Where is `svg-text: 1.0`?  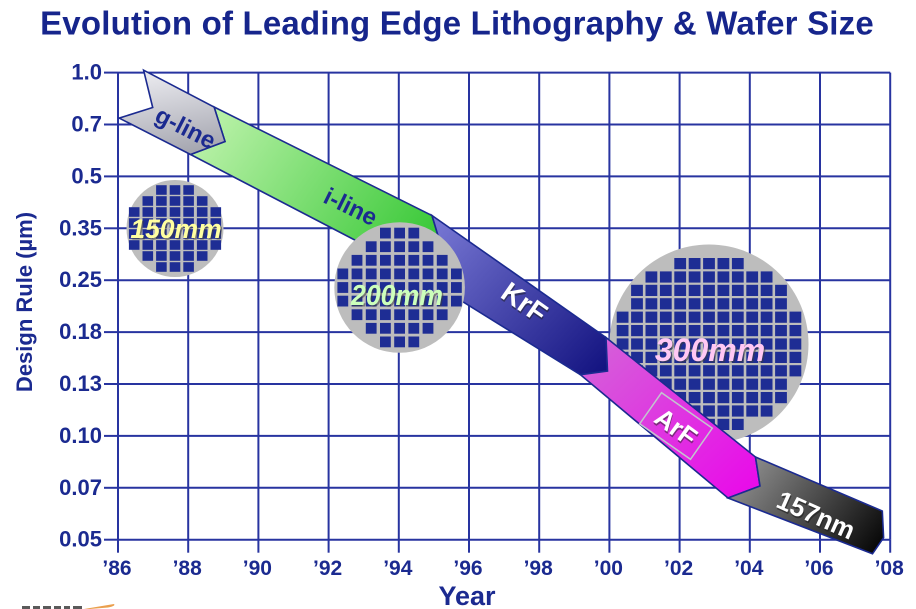
svg-text: 1.0 is located at coordinates (86, 72).